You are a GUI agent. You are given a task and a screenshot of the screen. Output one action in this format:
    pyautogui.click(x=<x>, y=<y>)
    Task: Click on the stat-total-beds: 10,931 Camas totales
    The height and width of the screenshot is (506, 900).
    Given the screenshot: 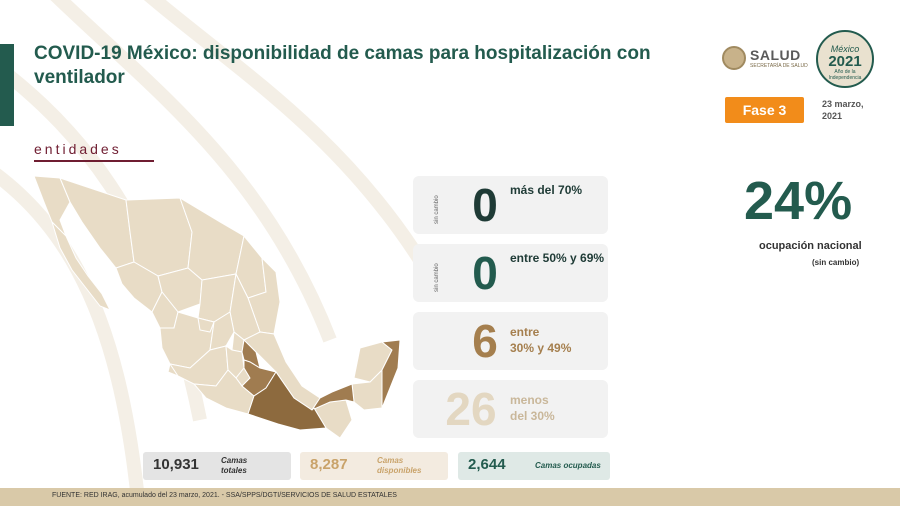 What is the action you would take?
    pyautogui.click(x=217, y=466)
    